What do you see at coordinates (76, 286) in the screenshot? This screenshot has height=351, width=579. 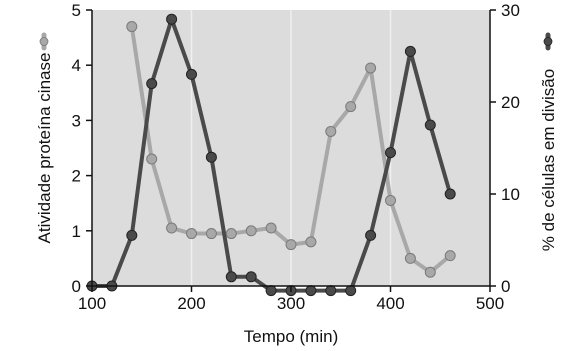 I see `left-y-tick-label: 0` at bounding box center [76, 286].